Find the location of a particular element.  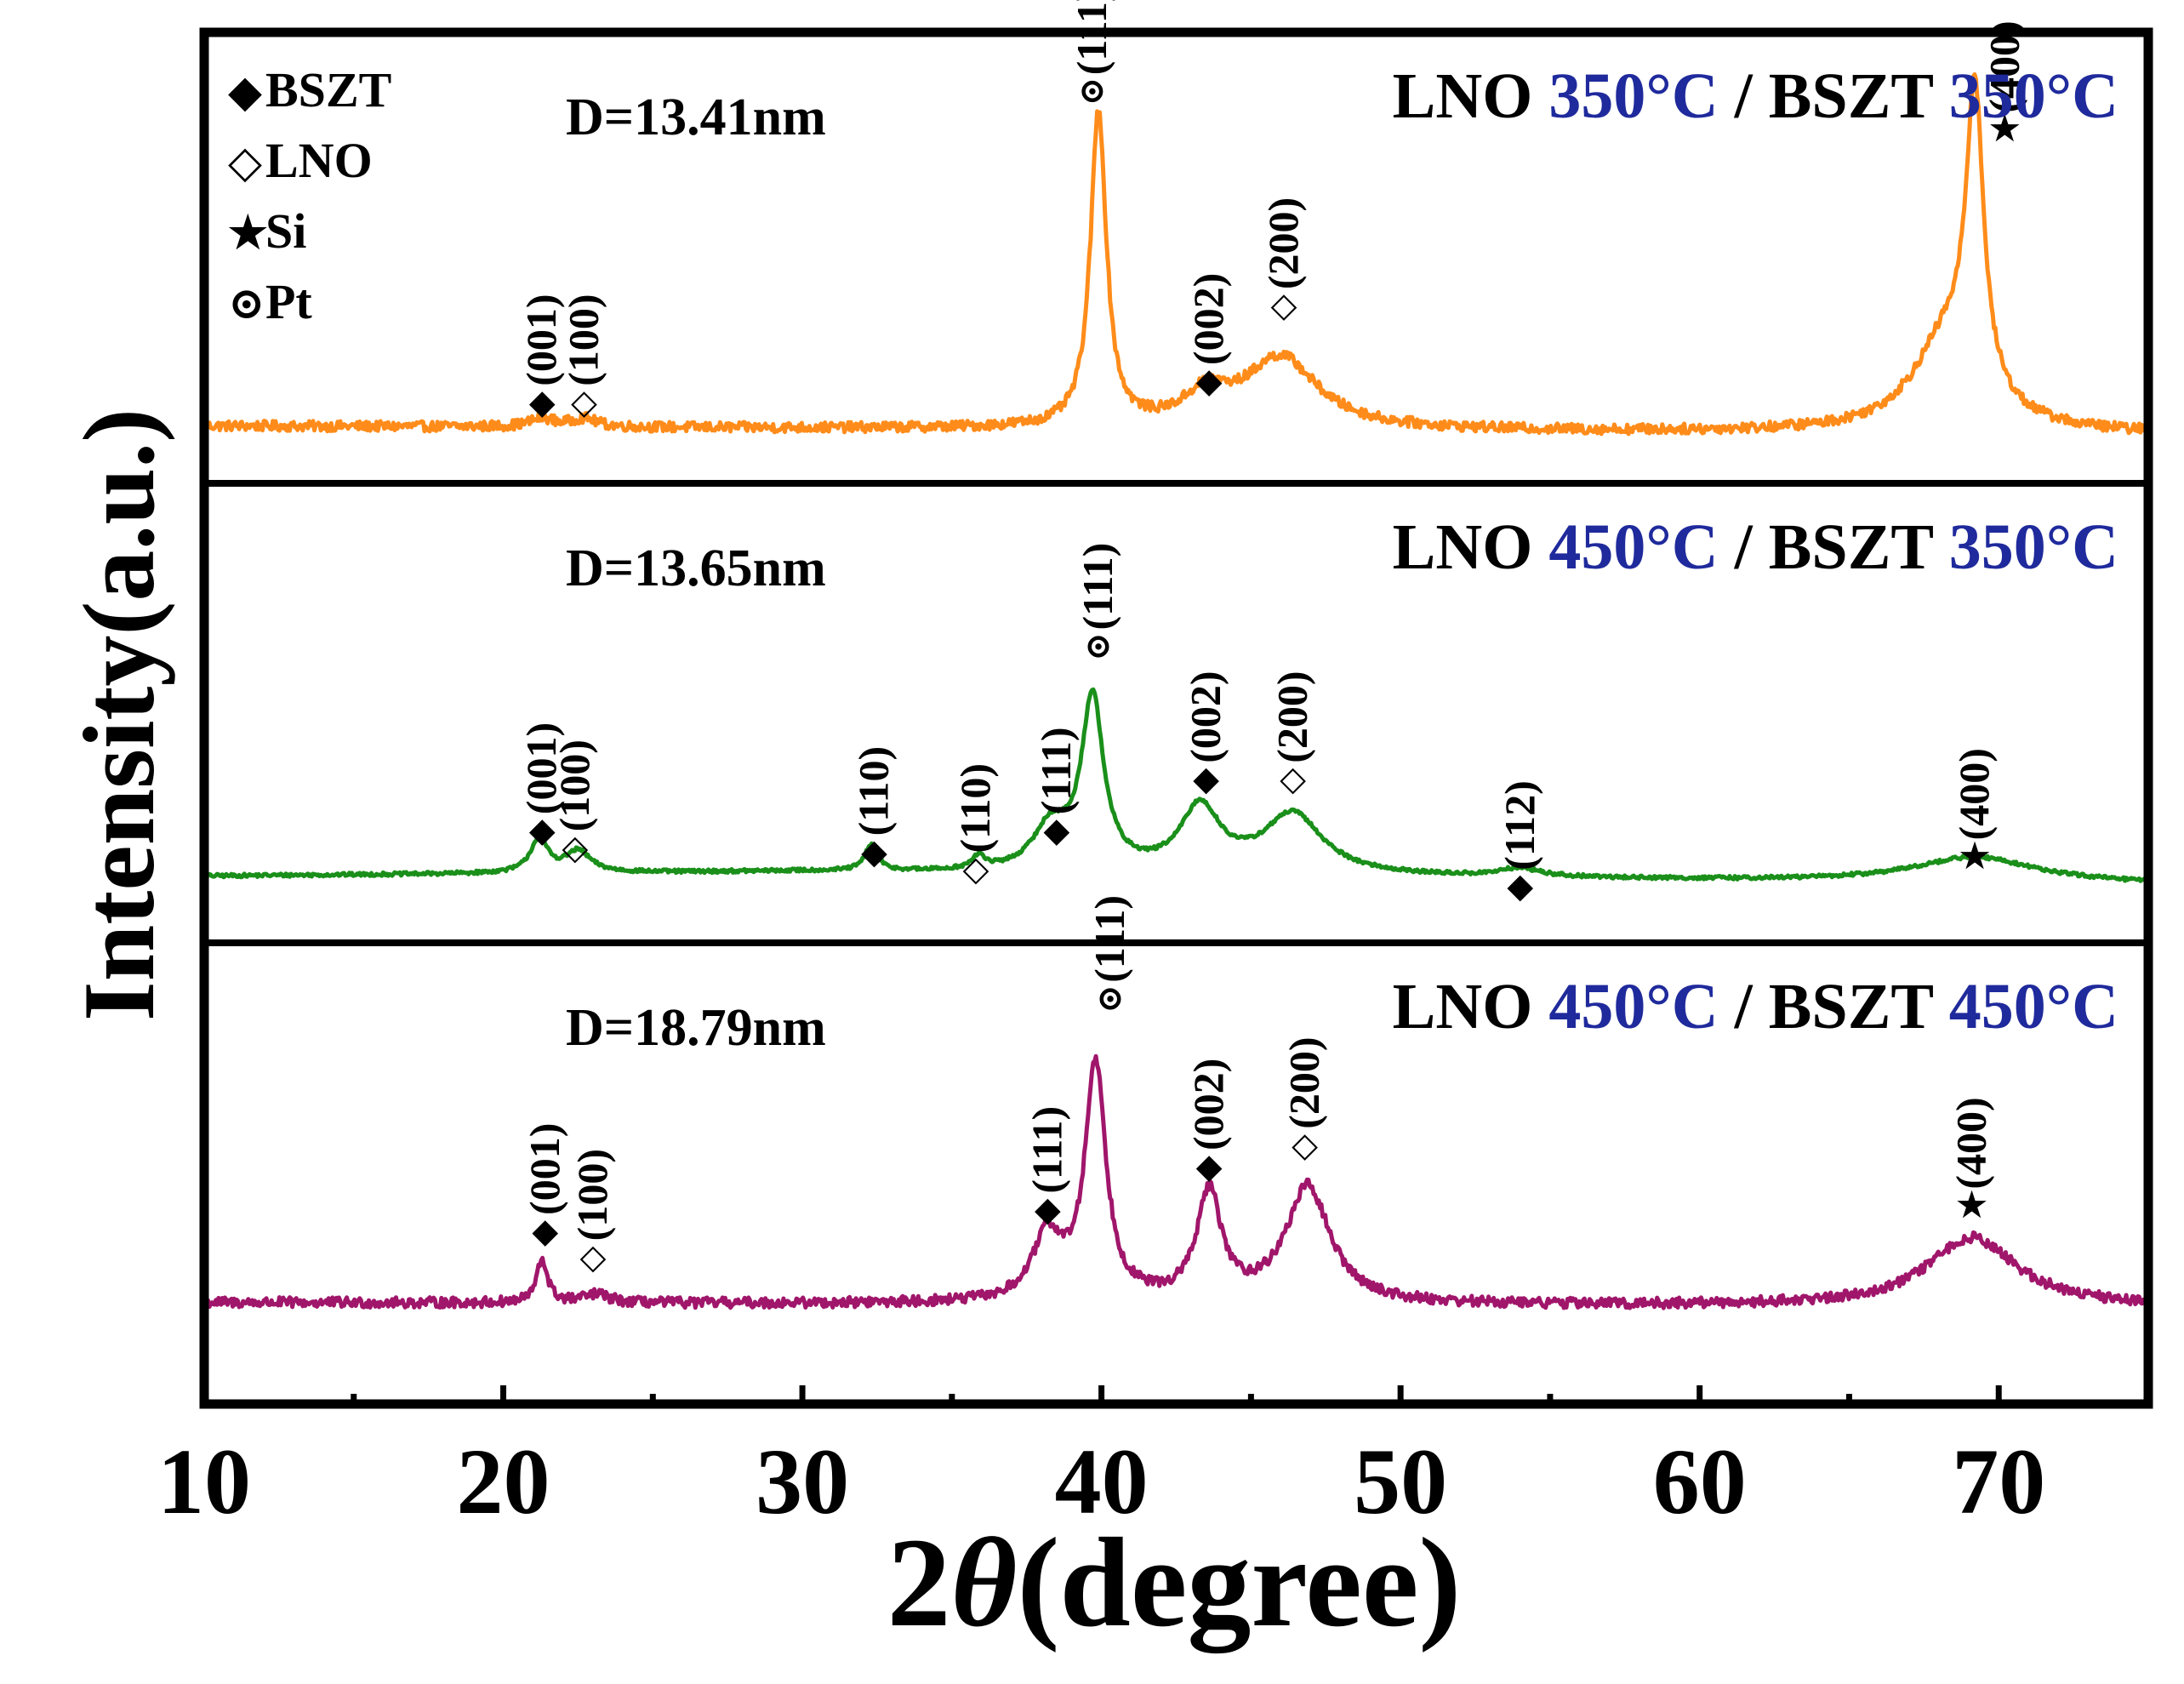

peak-annotation: ◆(112) is located at coordinates (1519, 843).